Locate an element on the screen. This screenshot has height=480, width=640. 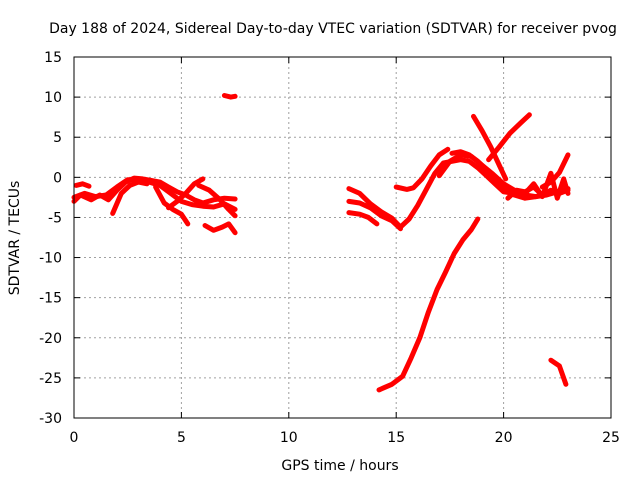
x-tick-label: 5 is located at coordinates (181, 438).